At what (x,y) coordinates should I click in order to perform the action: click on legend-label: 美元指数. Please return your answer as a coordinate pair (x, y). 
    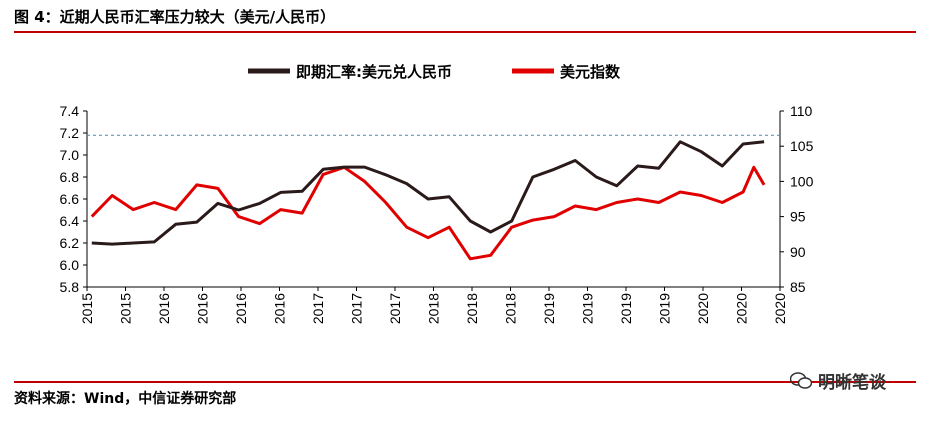
    Looking at the image, I should click on (590, 72).